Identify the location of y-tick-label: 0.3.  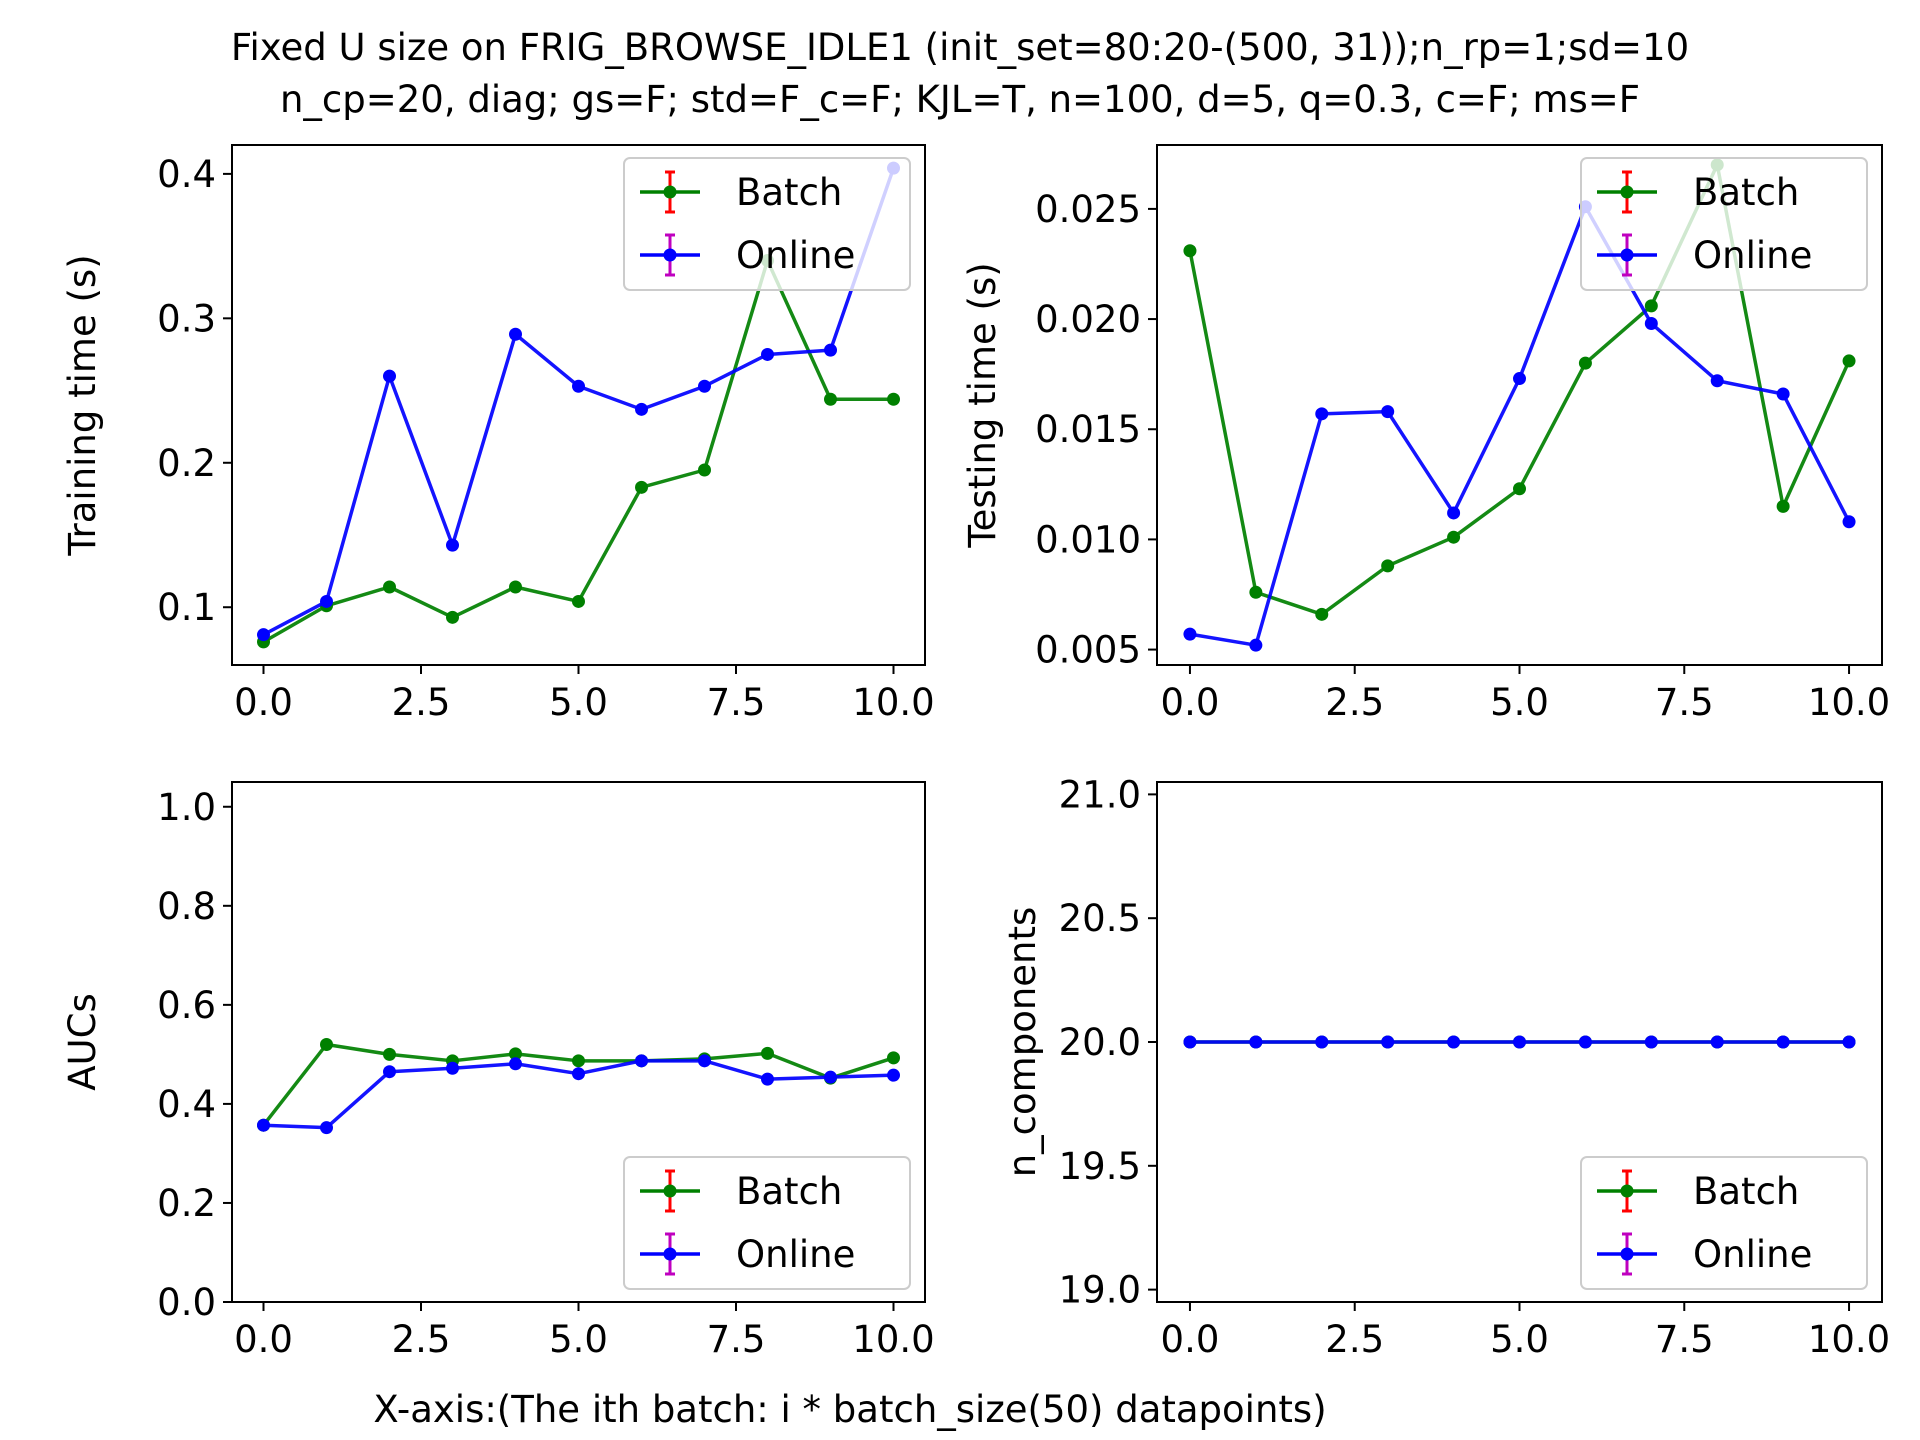
(186, 318).